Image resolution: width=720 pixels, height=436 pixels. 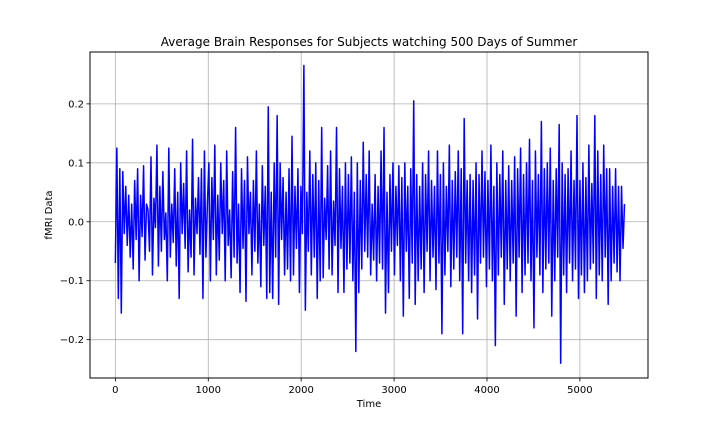 What do you see at coordinates (368, 404) in the screenshot?
I see `x-axis-label: Time` at bounding box center [368, 404].